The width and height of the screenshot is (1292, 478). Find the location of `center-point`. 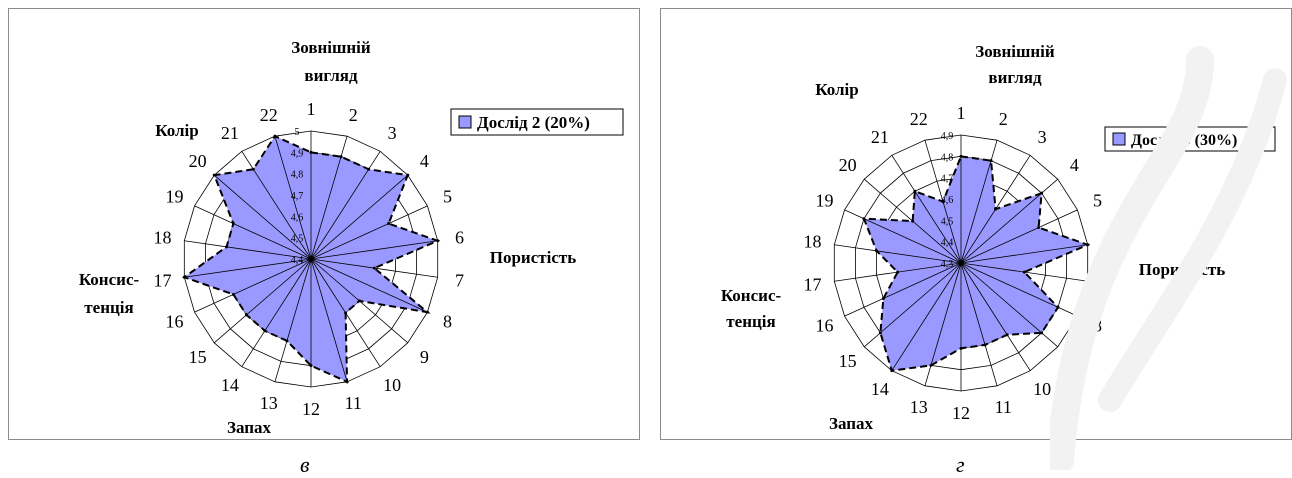

center-point is located at coordinates (961, 263).